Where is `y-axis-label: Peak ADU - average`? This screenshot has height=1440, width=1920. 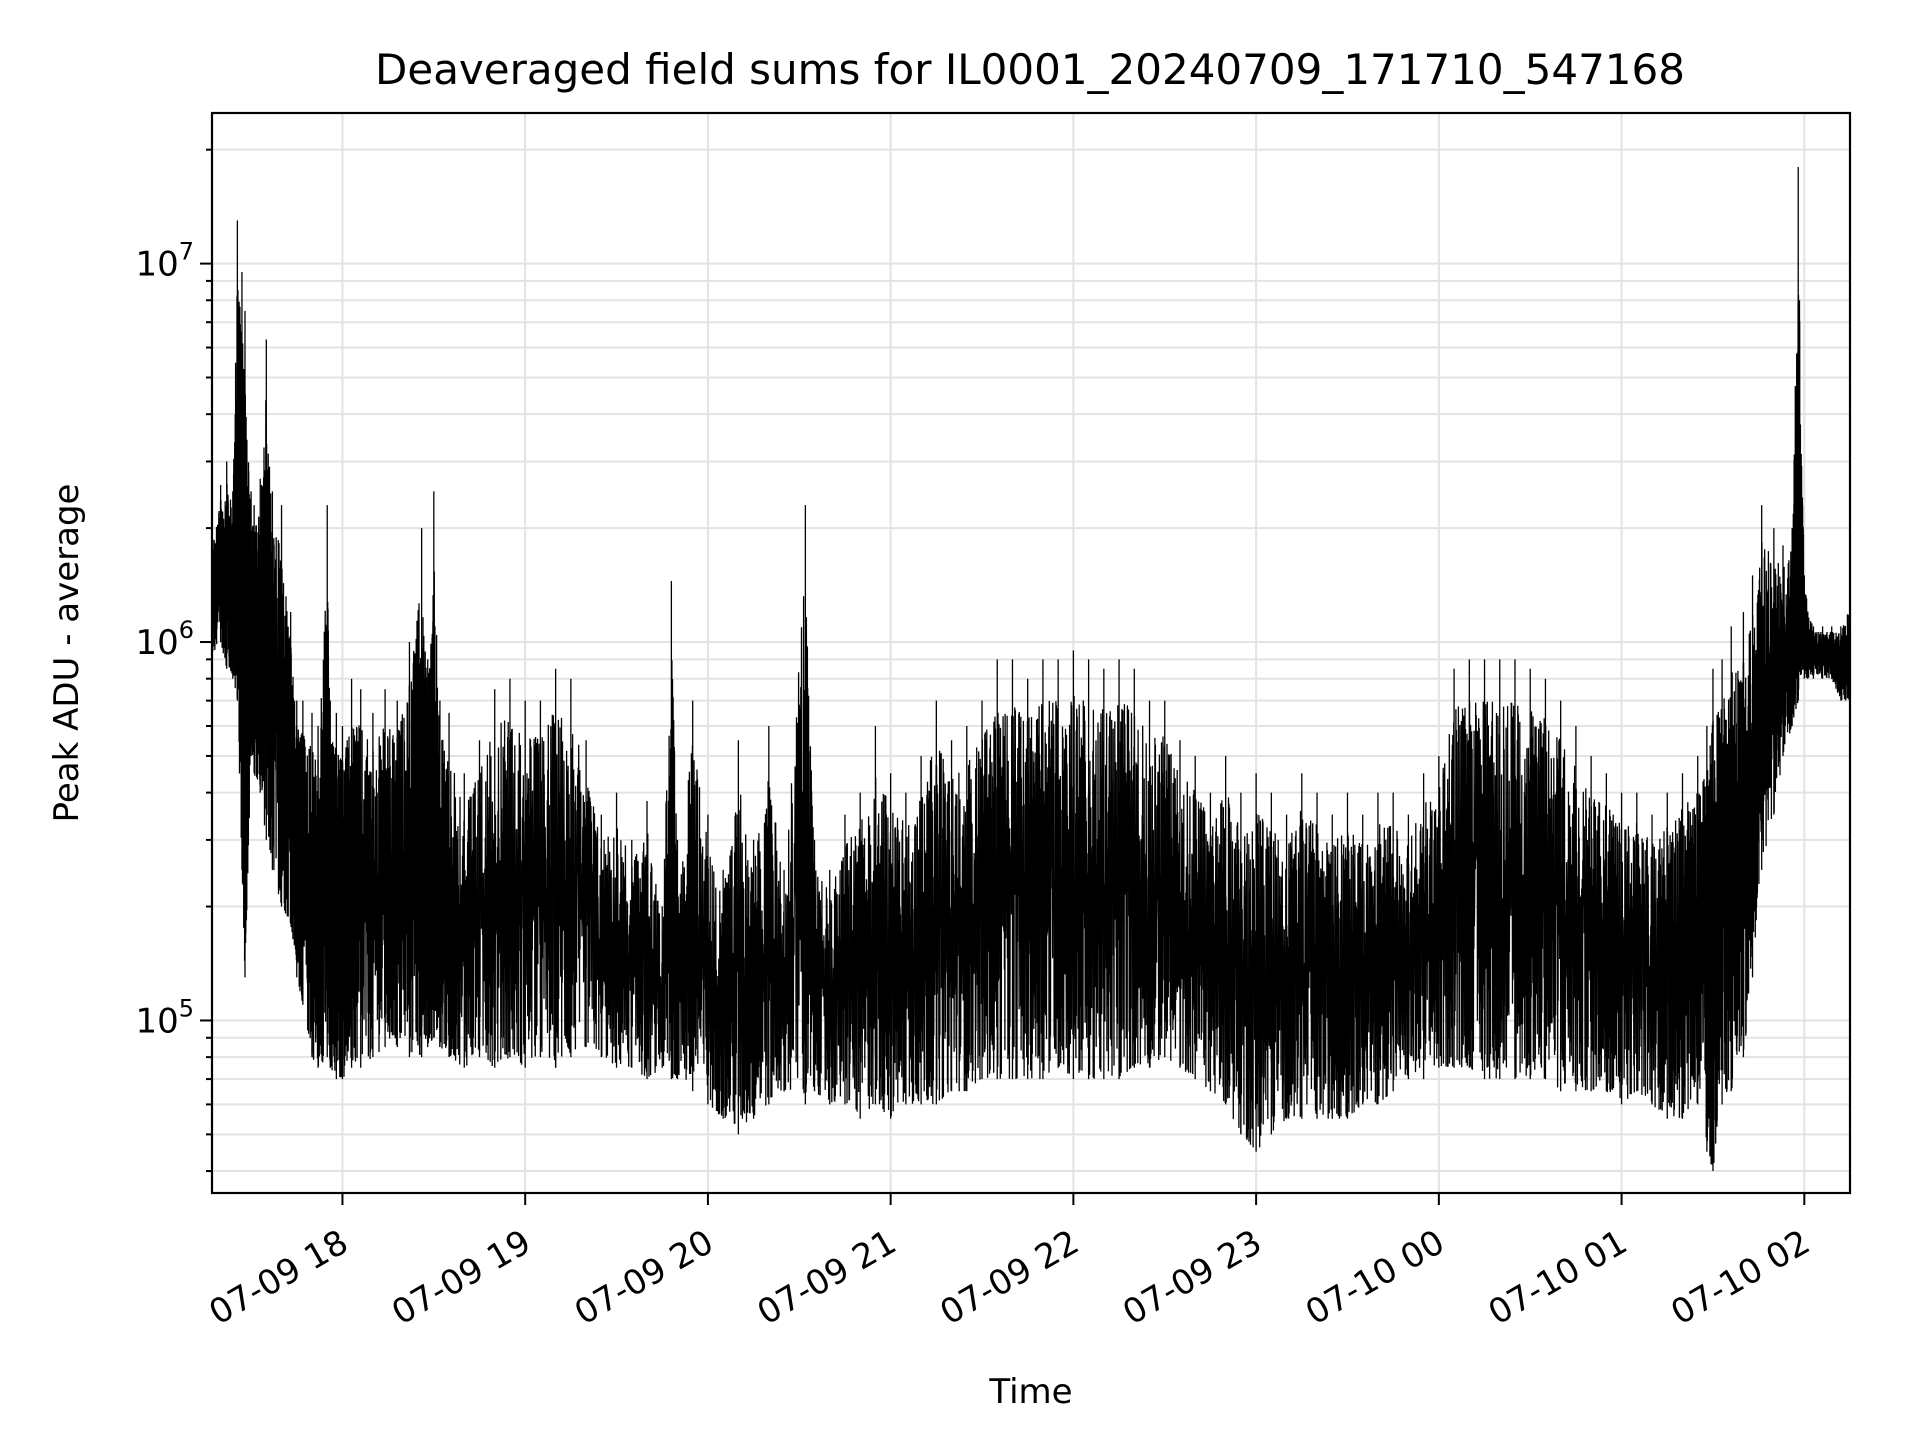
y-axis-label: Peak ADU - average is located at coordinates (67, 653).